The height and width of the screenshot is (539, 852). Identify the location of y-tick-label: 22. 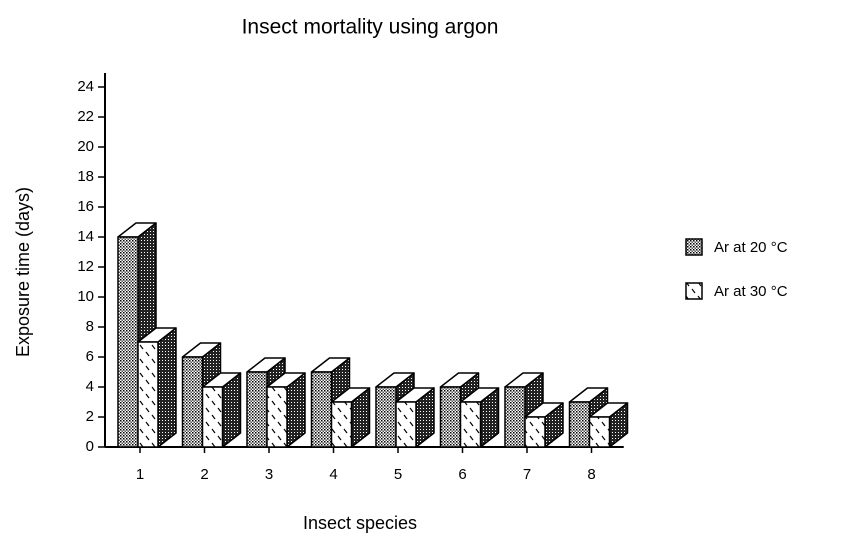
(85, 116).